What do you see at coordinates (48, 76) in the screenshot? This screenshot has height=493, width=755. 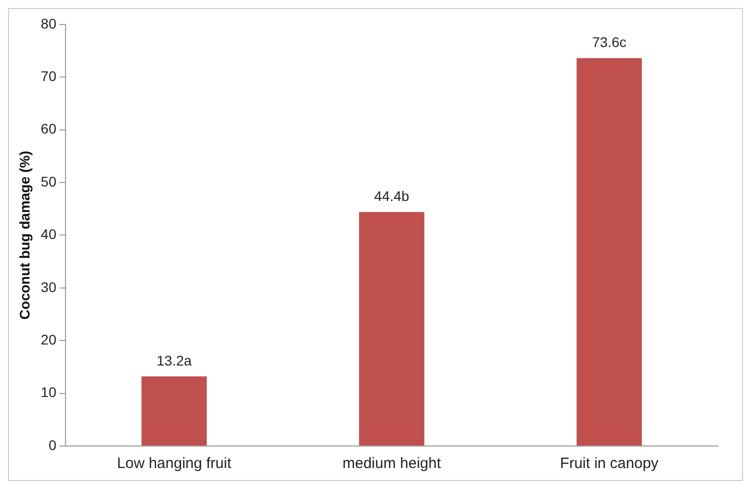 I see `y-tick-label: 70` at bounding box center [48, 76].